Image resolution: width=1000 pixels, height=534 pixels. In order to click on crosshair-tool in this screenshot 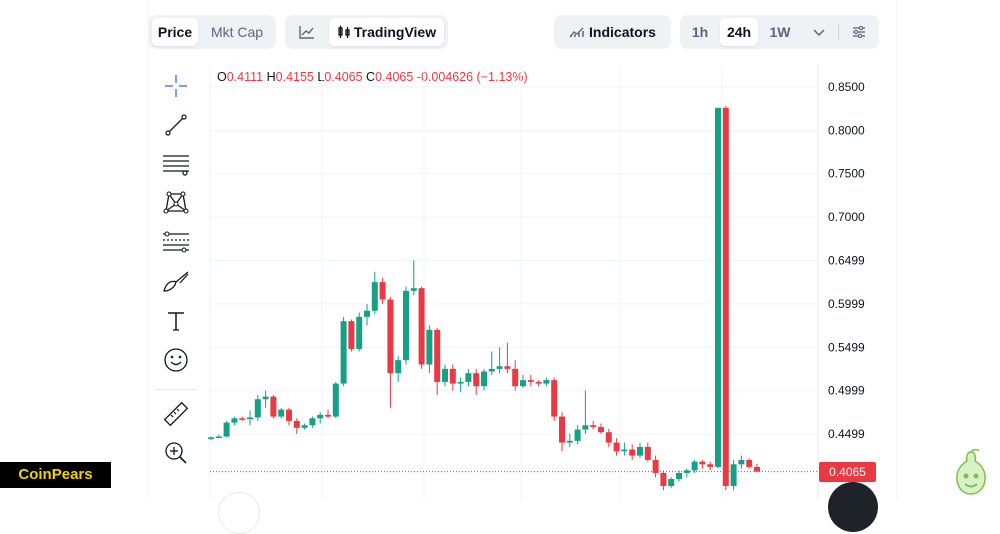, I will do `click(176, 86)`.